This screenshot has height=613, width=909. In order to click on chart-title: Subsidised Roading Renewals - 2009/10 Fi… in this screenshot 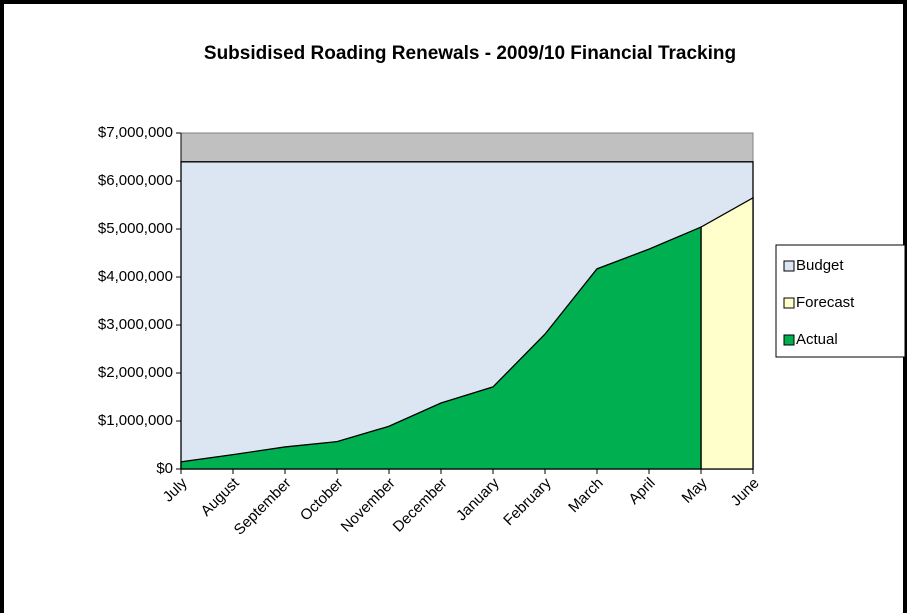, I will do `click(470, 53)`.